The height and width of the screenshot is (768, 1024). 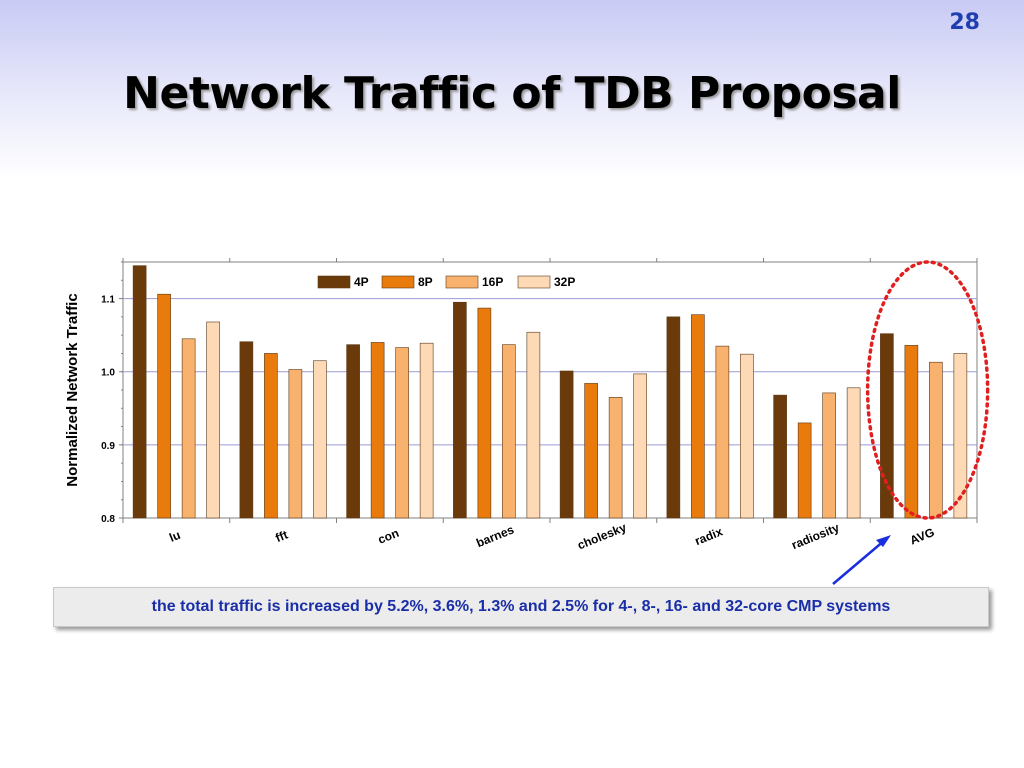 I want to click on x-tick-label: AVG, so click(x=922, y=536).